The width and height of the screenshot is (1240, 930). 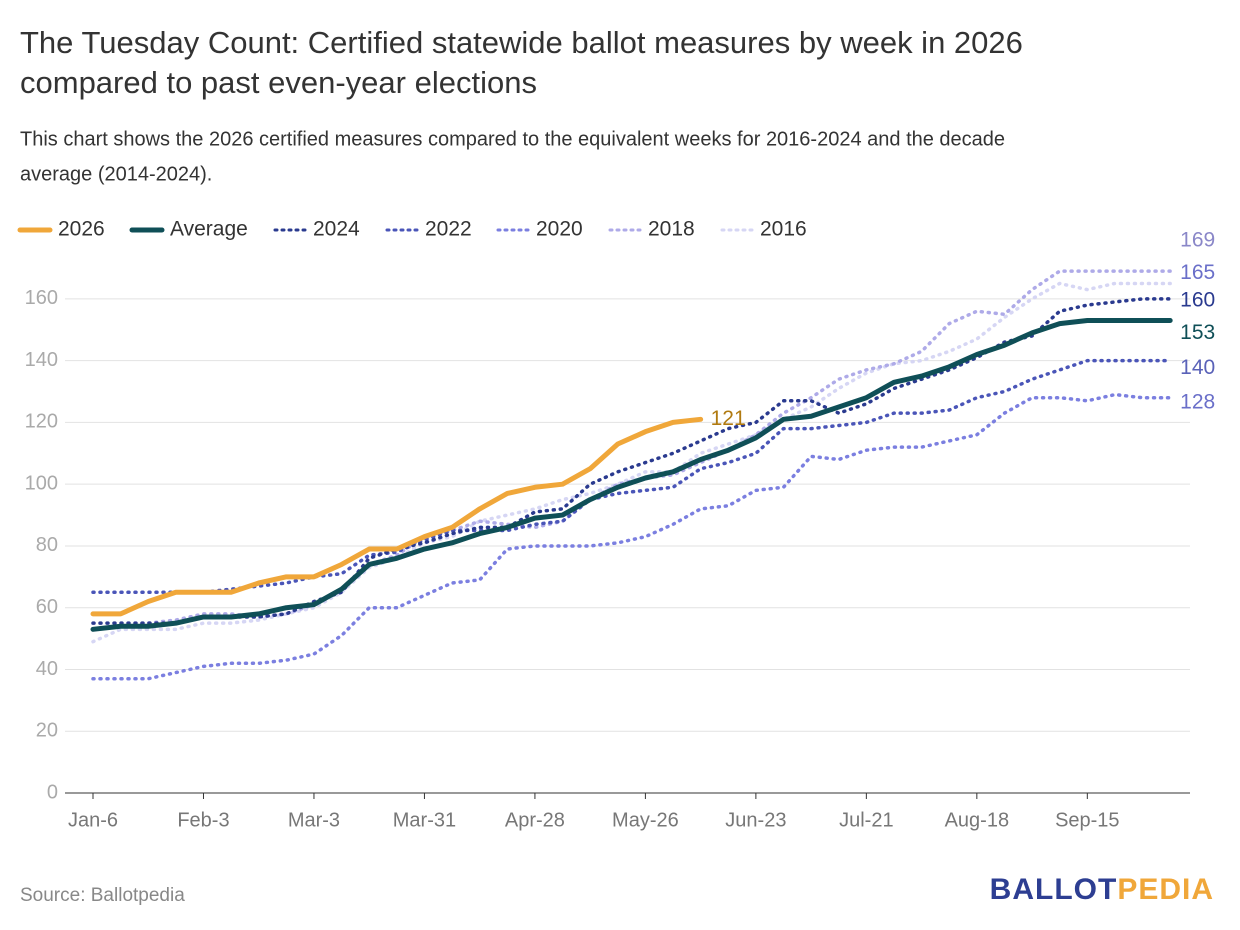 I want to click on y-tick-label: 0, so click(x=52, y=792).